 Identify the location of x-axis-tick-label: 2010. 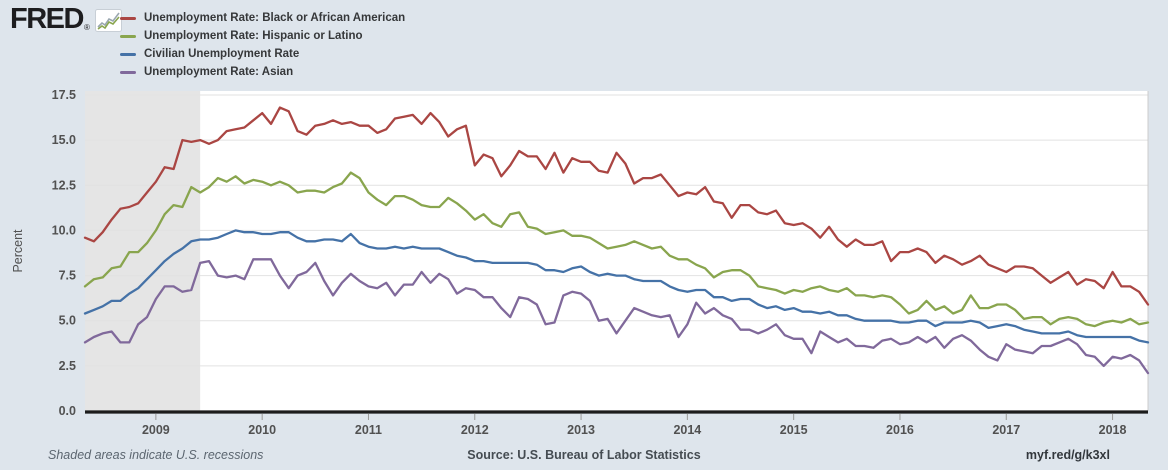
(262, 430).